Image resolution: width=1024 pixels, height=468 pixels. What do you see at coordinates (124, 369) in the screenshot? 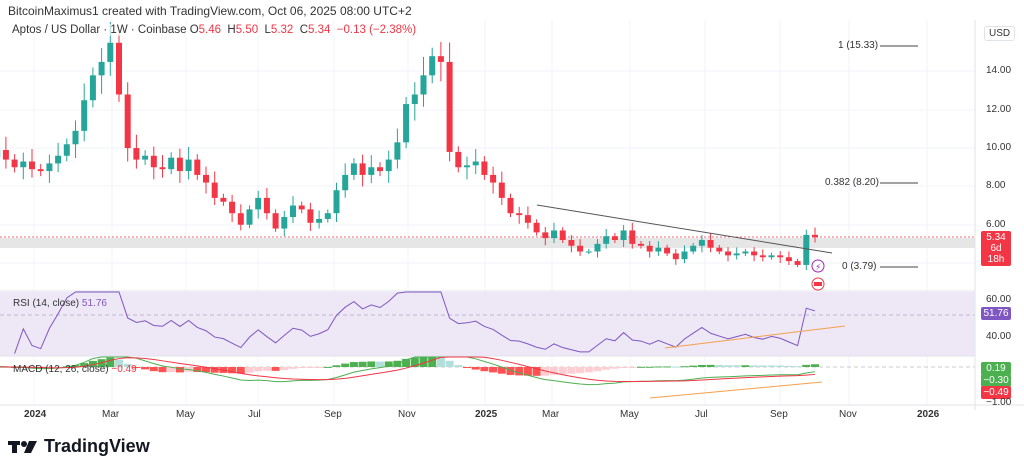
I see `macd-value: −0.49` at bounding box center [124, 369].